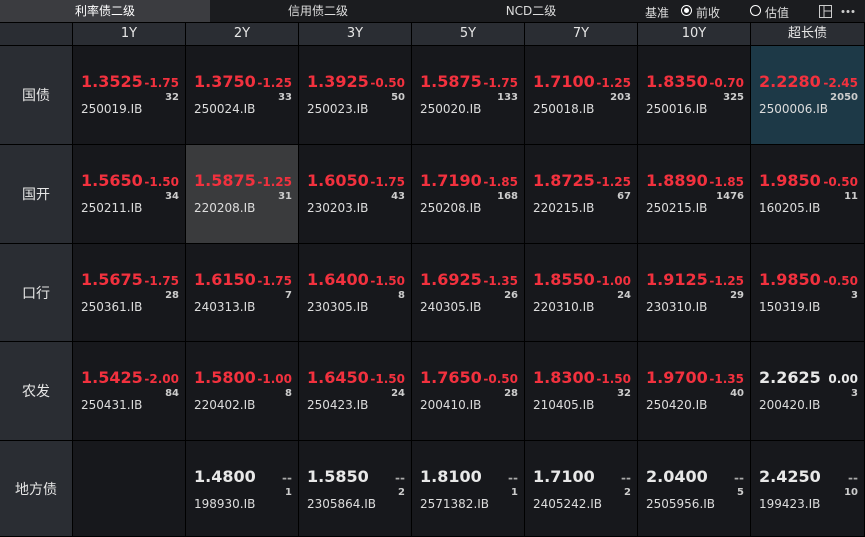  What do you see at coordinates (36, 391) in the screenshot?
I see `row-label: 农发` at bounding box center [36, 391].